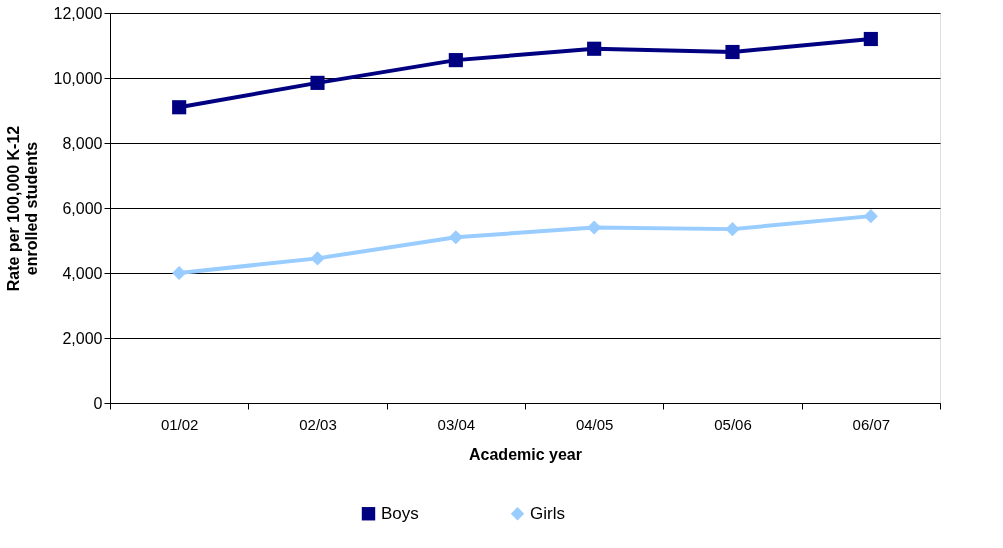 This screenshot has width=1003, height=548. Describe the element at coordinates (525, 454) in the screenshot. I see `x-axis-title: Academic year` at that location.